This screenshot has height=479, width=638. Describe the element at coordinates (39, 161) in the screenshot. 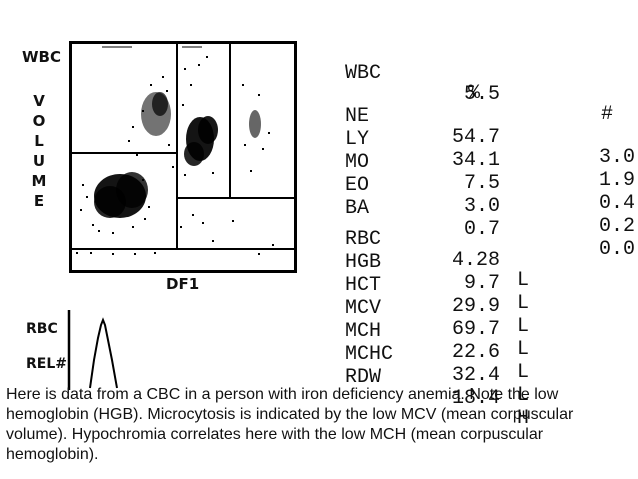

I see `volume-letter: U` at that location.